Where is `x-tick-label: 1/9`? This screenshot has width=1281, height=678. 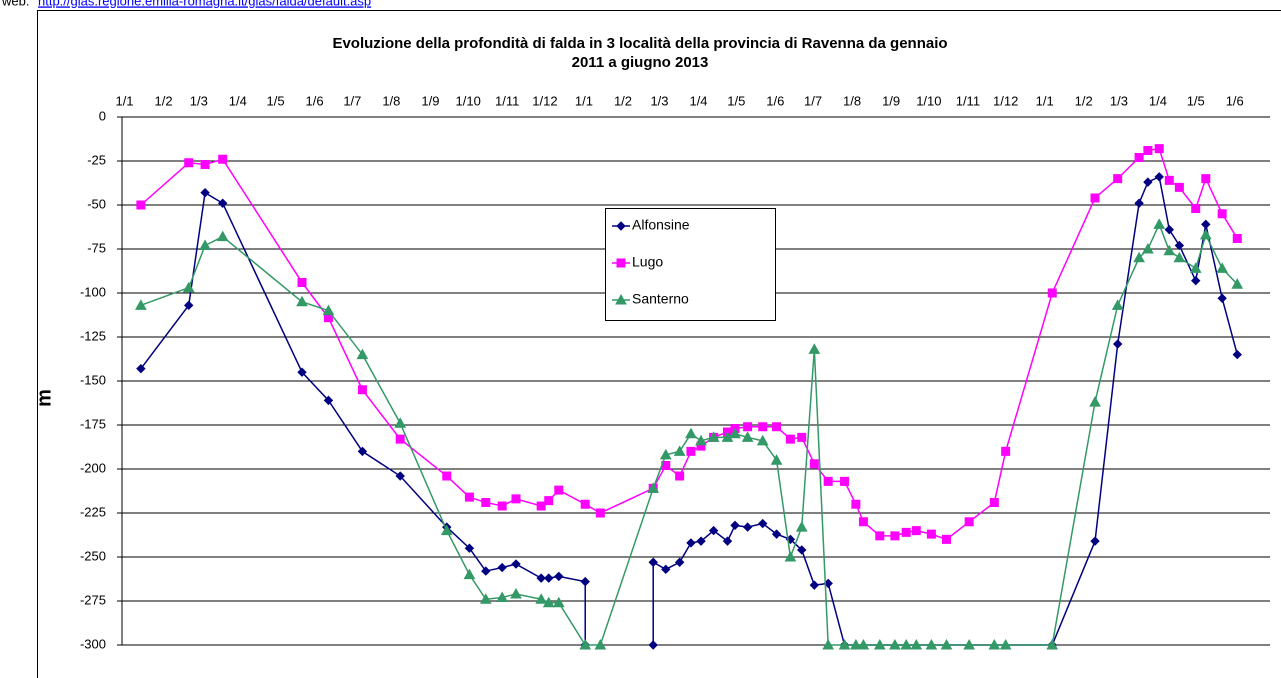
x-tick-label: 1/9 is located at coordinates (891, 100).